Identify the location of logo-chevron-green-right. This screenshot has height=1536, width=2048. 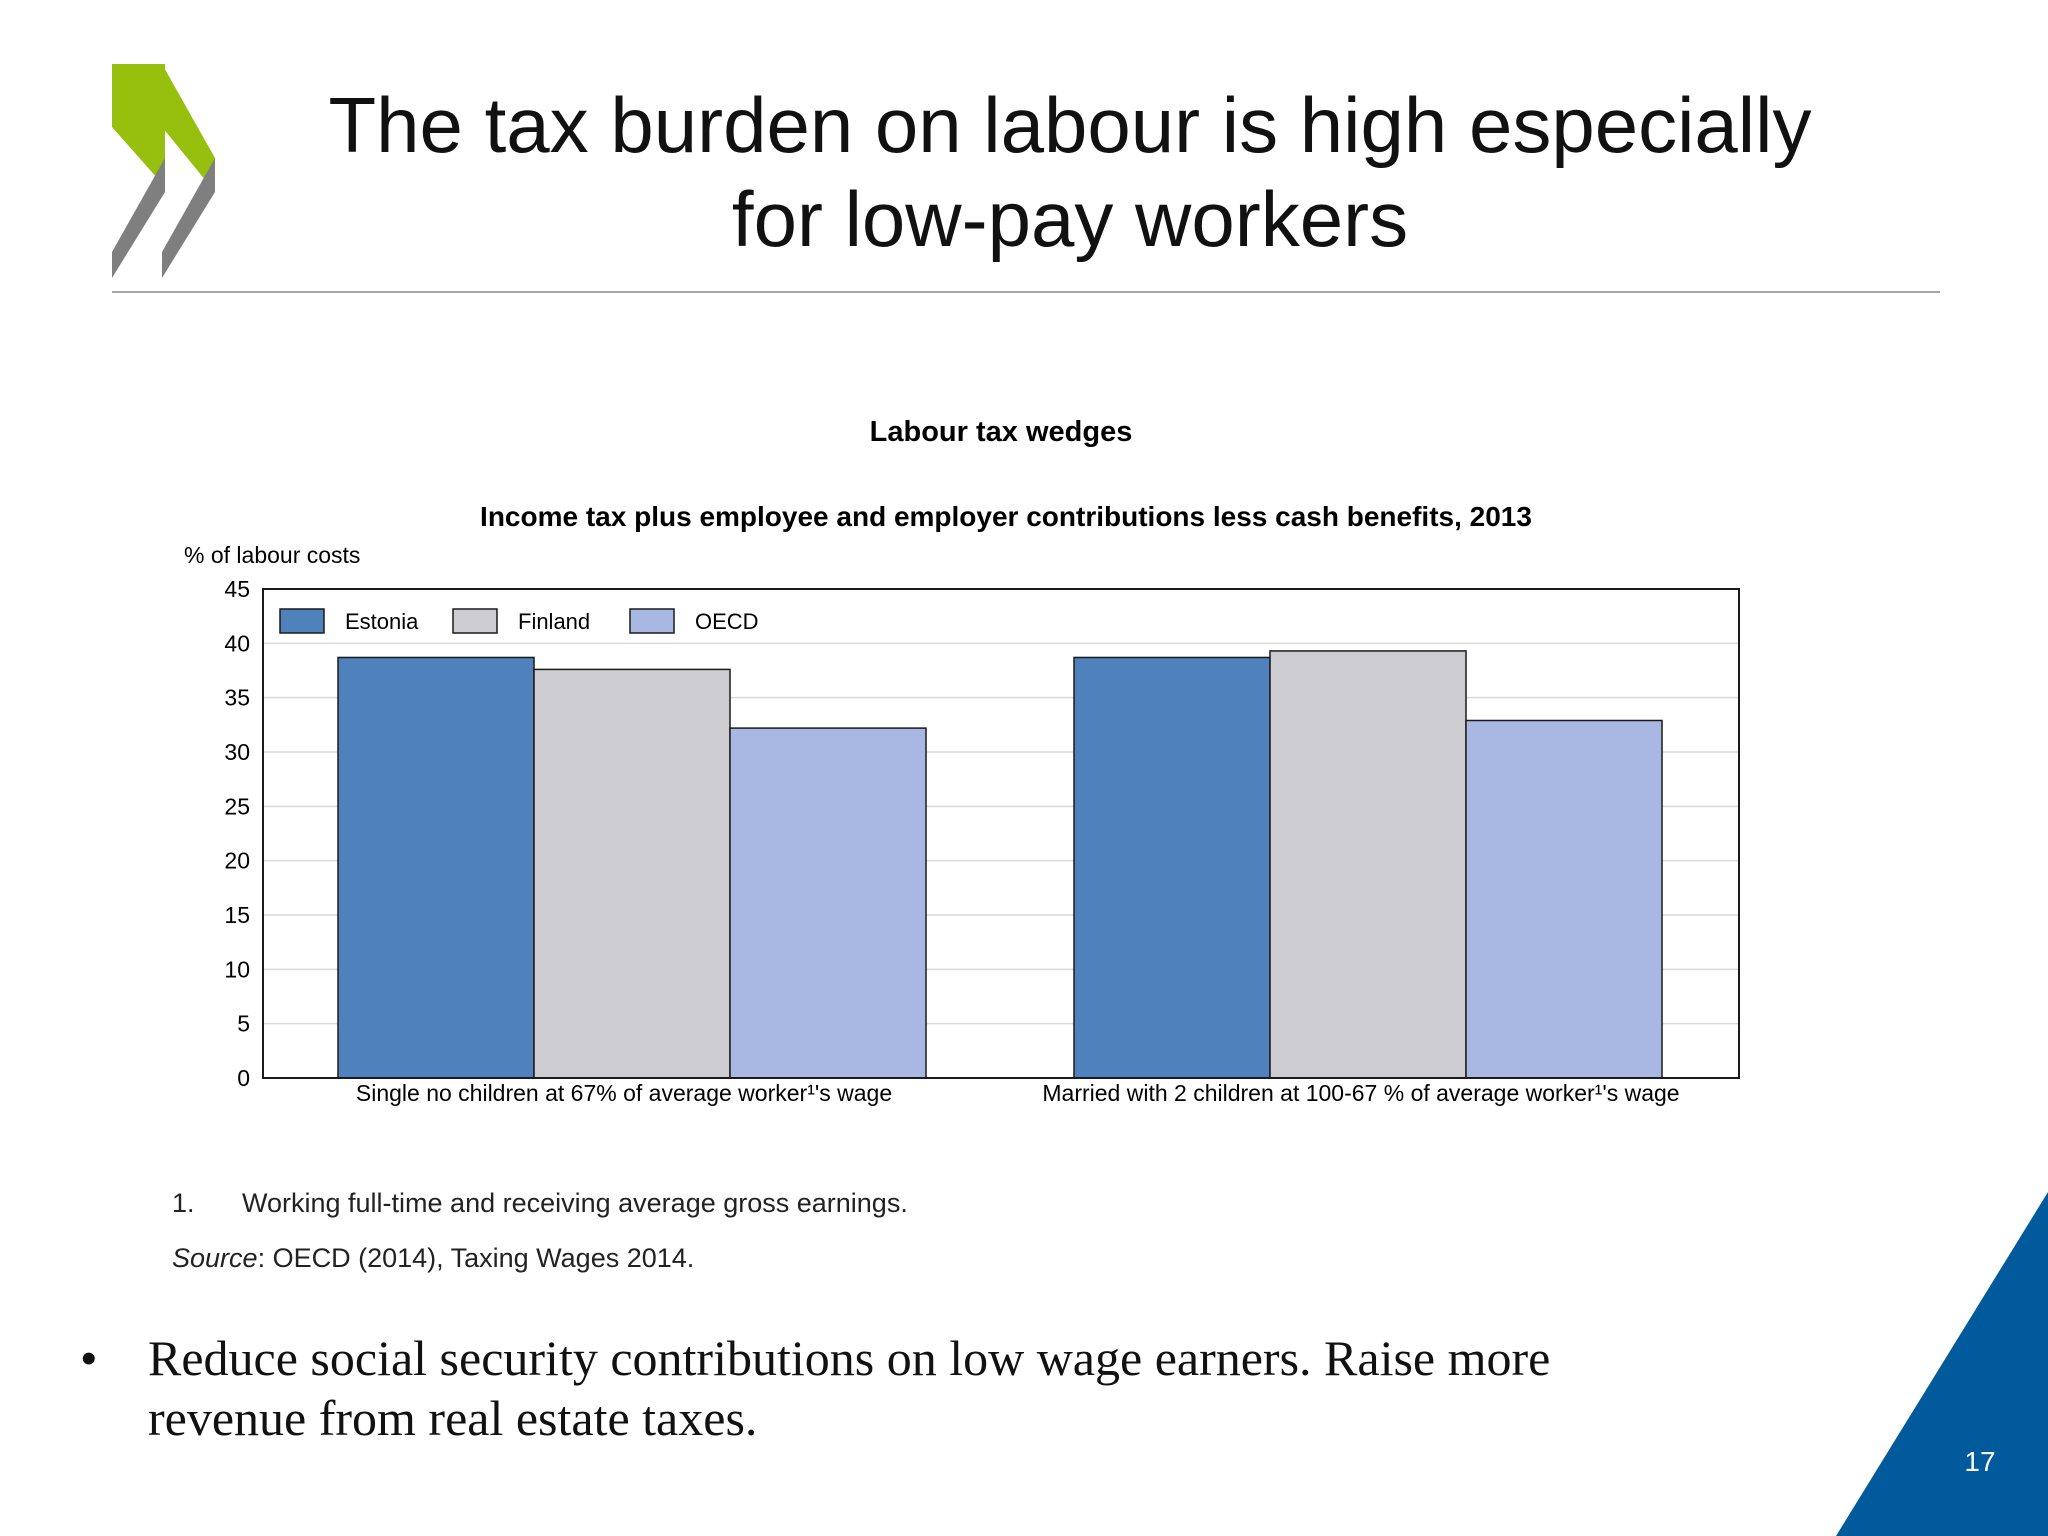
(188, 128).